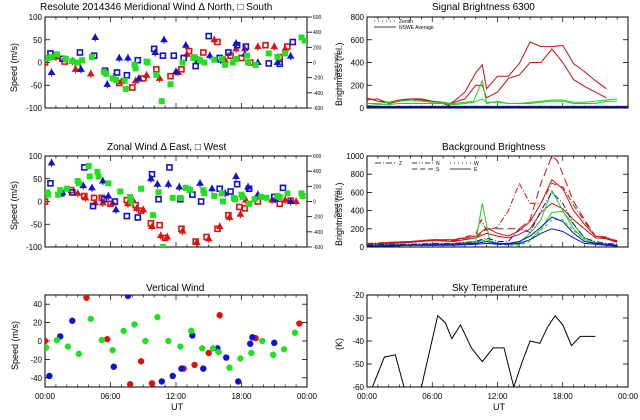 This screenshot has height=420, width=640. I want to click on background-ytick-label: 200, so click(358, 229).